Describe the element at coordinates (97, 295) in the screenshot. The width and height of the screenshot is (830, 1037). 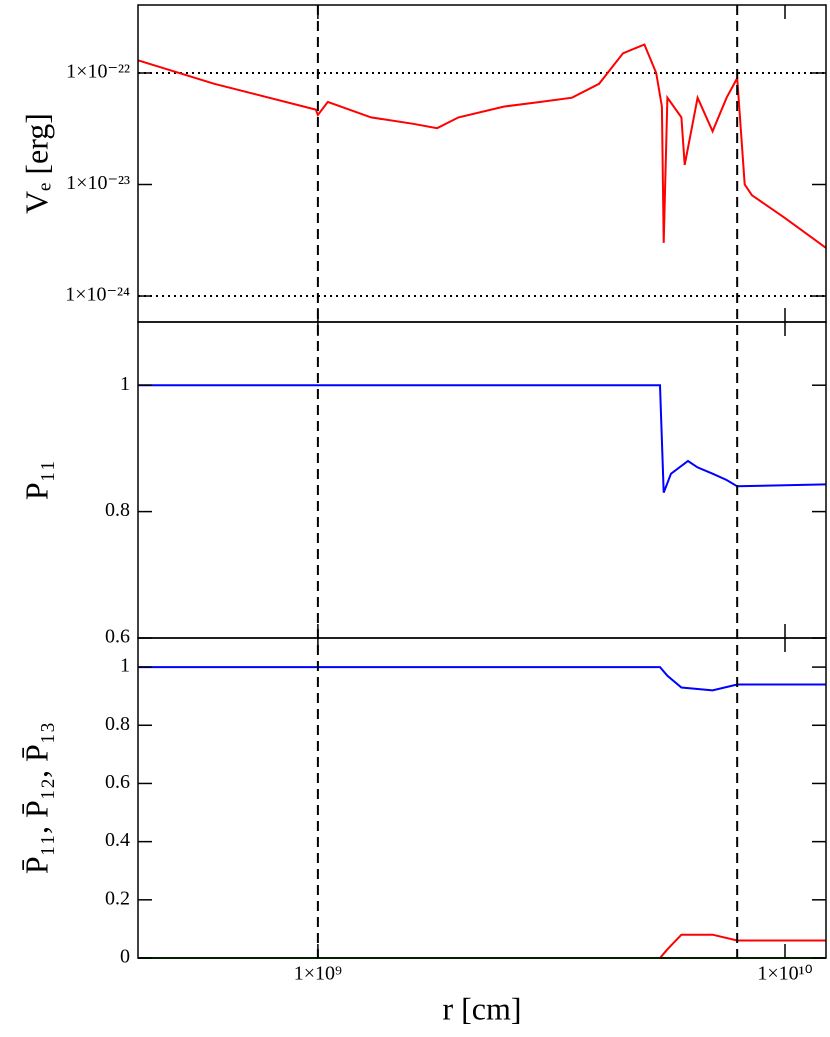
I see `y-tick-label: 1×10⁻²⁴` at that location.